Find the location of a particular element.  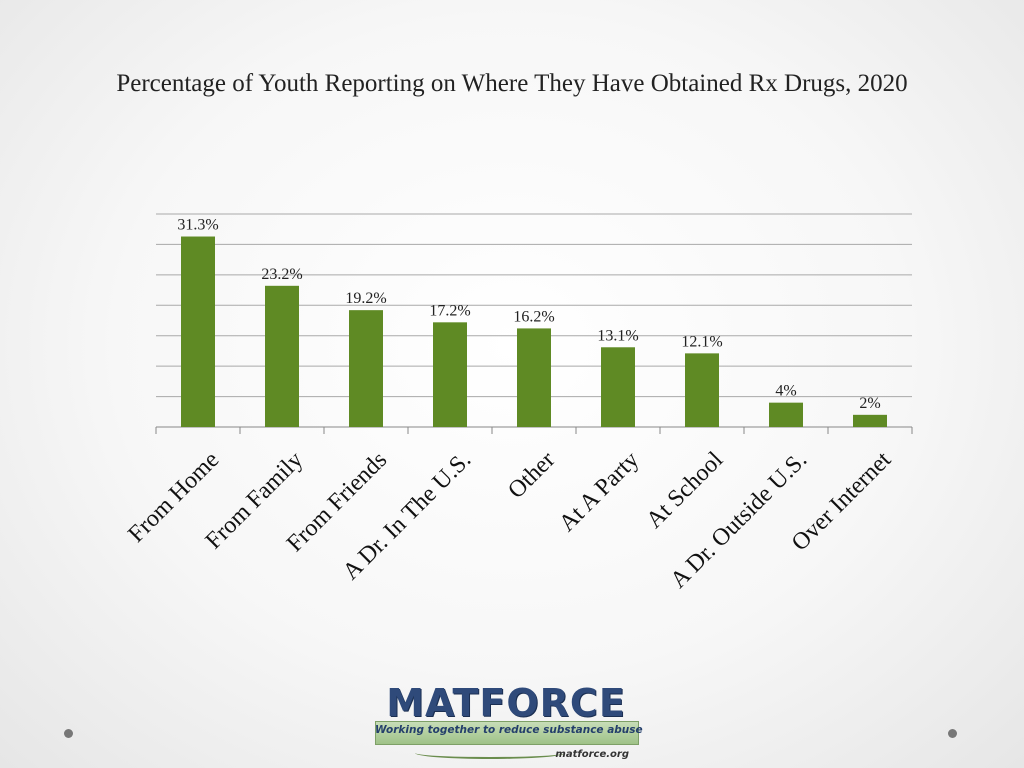

logo-band is located at coordinates (507, 733).